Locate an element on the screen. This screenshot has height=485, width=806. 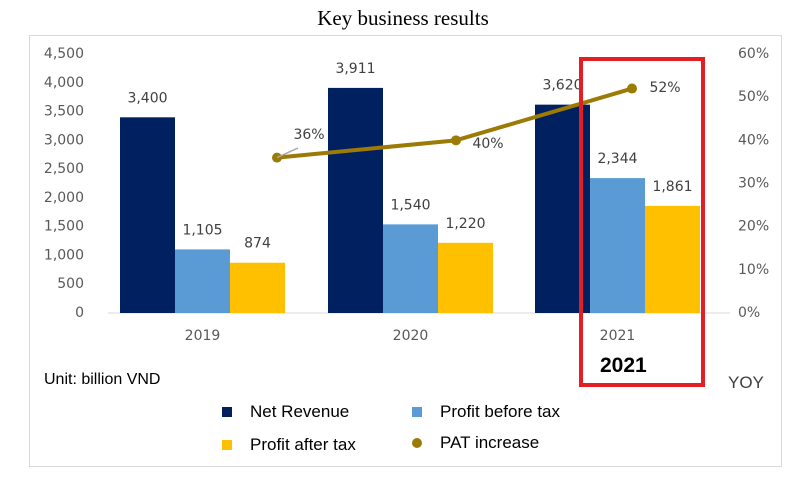
bar-label-net-revenue-2020: 3,911 is located at coordinates (355, 69).